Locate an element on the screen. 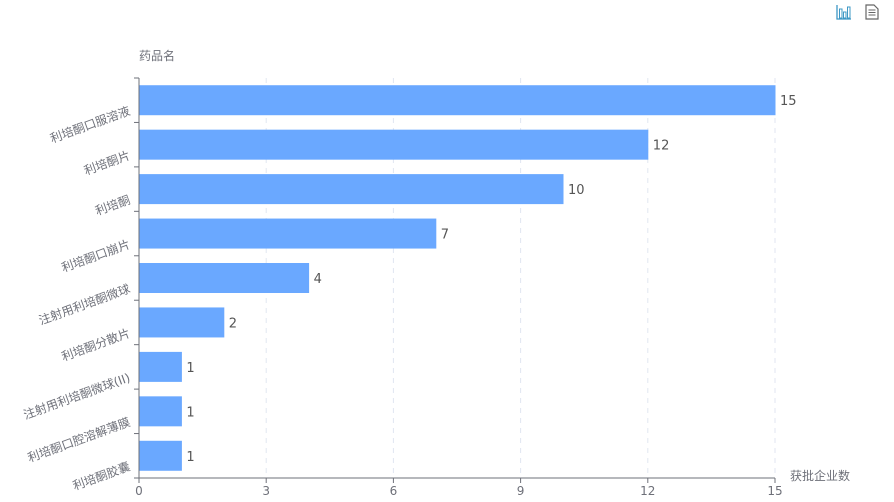  y-tick-label: 利培酮口服溶液 is located at coordinates (90, 124).